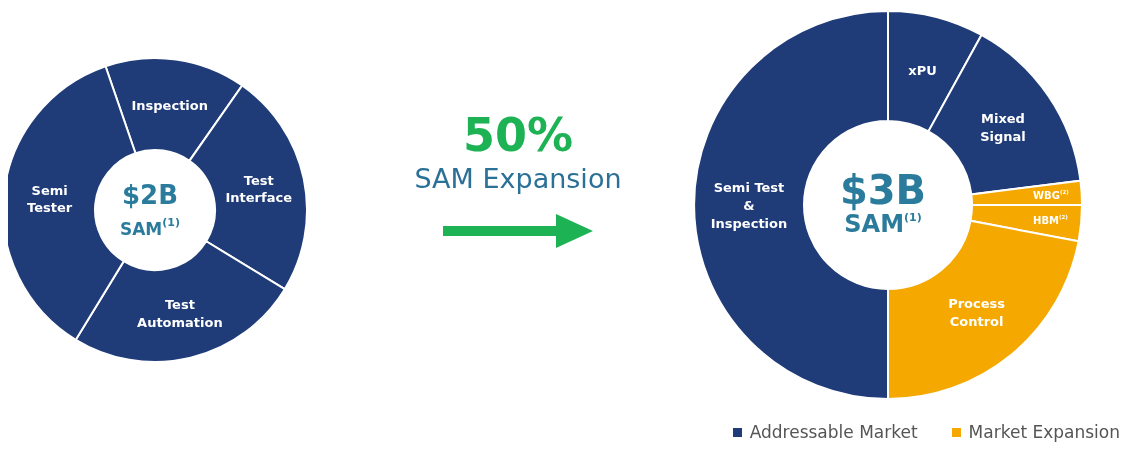 Image resolution: width=1130 pixels, height=450 pixels. I want to click on slice-label: Mixed Signal, so click(1003, 127).